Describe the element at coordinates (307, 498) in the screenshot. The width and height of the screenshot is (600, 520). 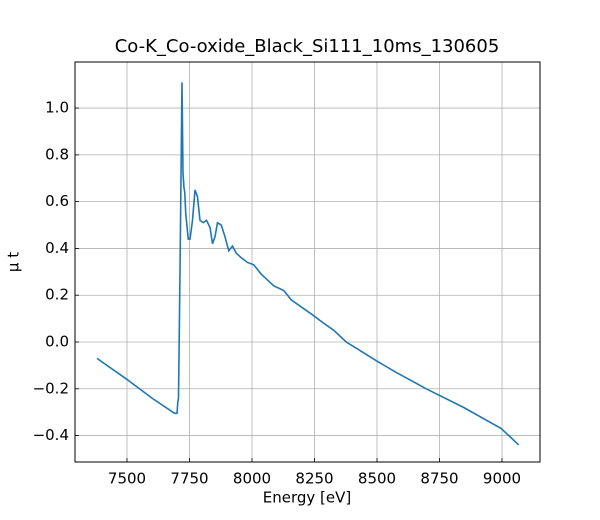
I see `x-axis-label: Energy [eV]` at that location.